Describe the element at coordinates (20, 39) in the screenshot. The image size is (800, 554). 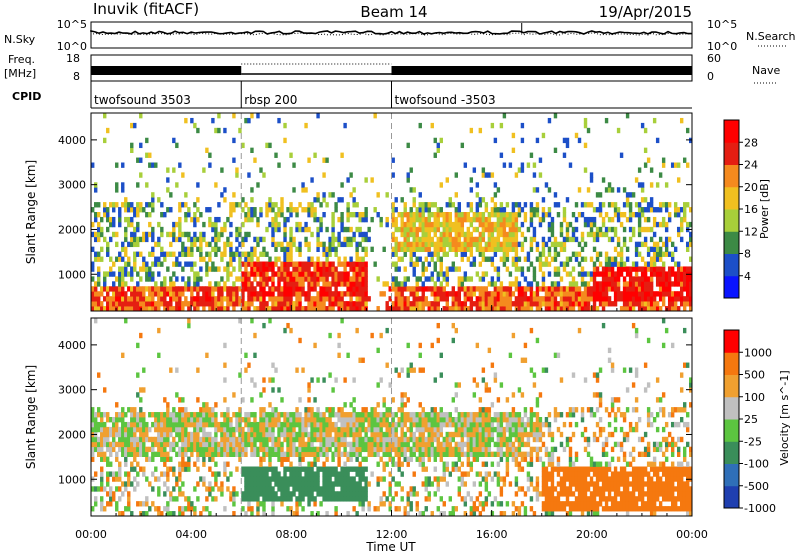
I see `nsky-label: N.Sky` at that location.